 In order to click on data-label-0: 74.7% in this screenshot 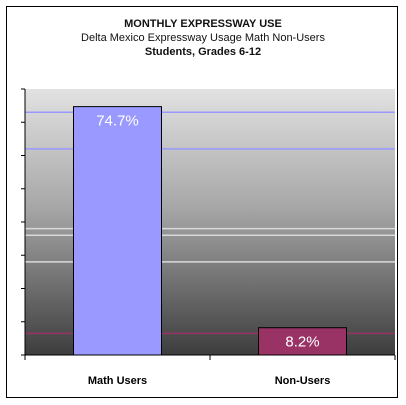, I will do `click(117, 121)`.